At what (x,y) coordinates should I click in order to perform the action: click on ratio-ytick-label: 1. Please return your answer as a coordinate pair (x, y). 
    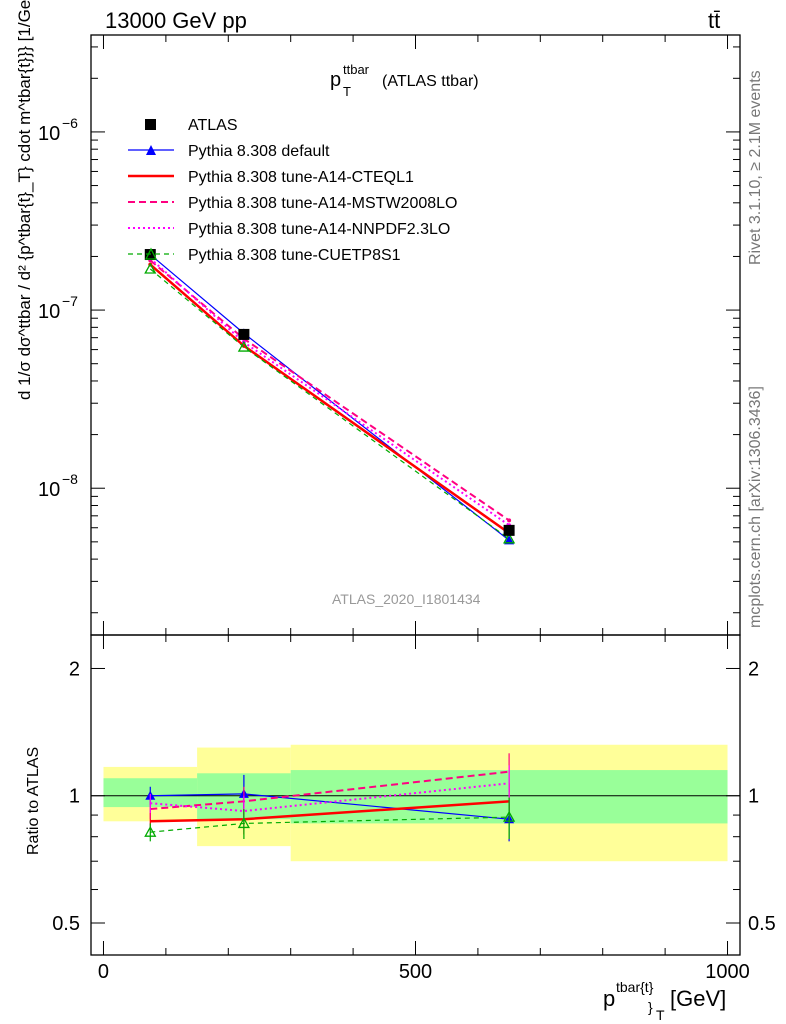
    Looking at the image, I should click on (74, 797).